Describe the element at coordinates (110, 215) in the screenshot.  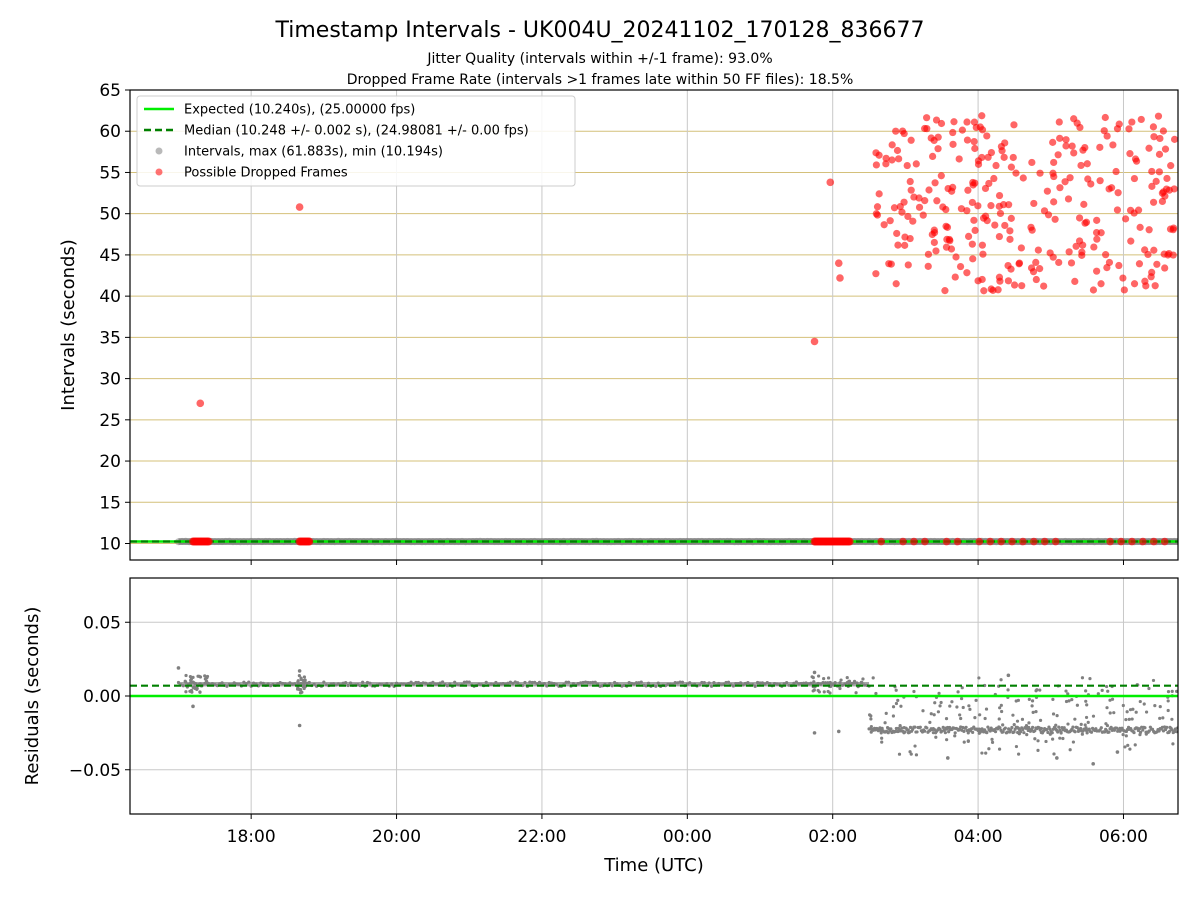
I see `intervals-y-tick-label: 50` at that location.